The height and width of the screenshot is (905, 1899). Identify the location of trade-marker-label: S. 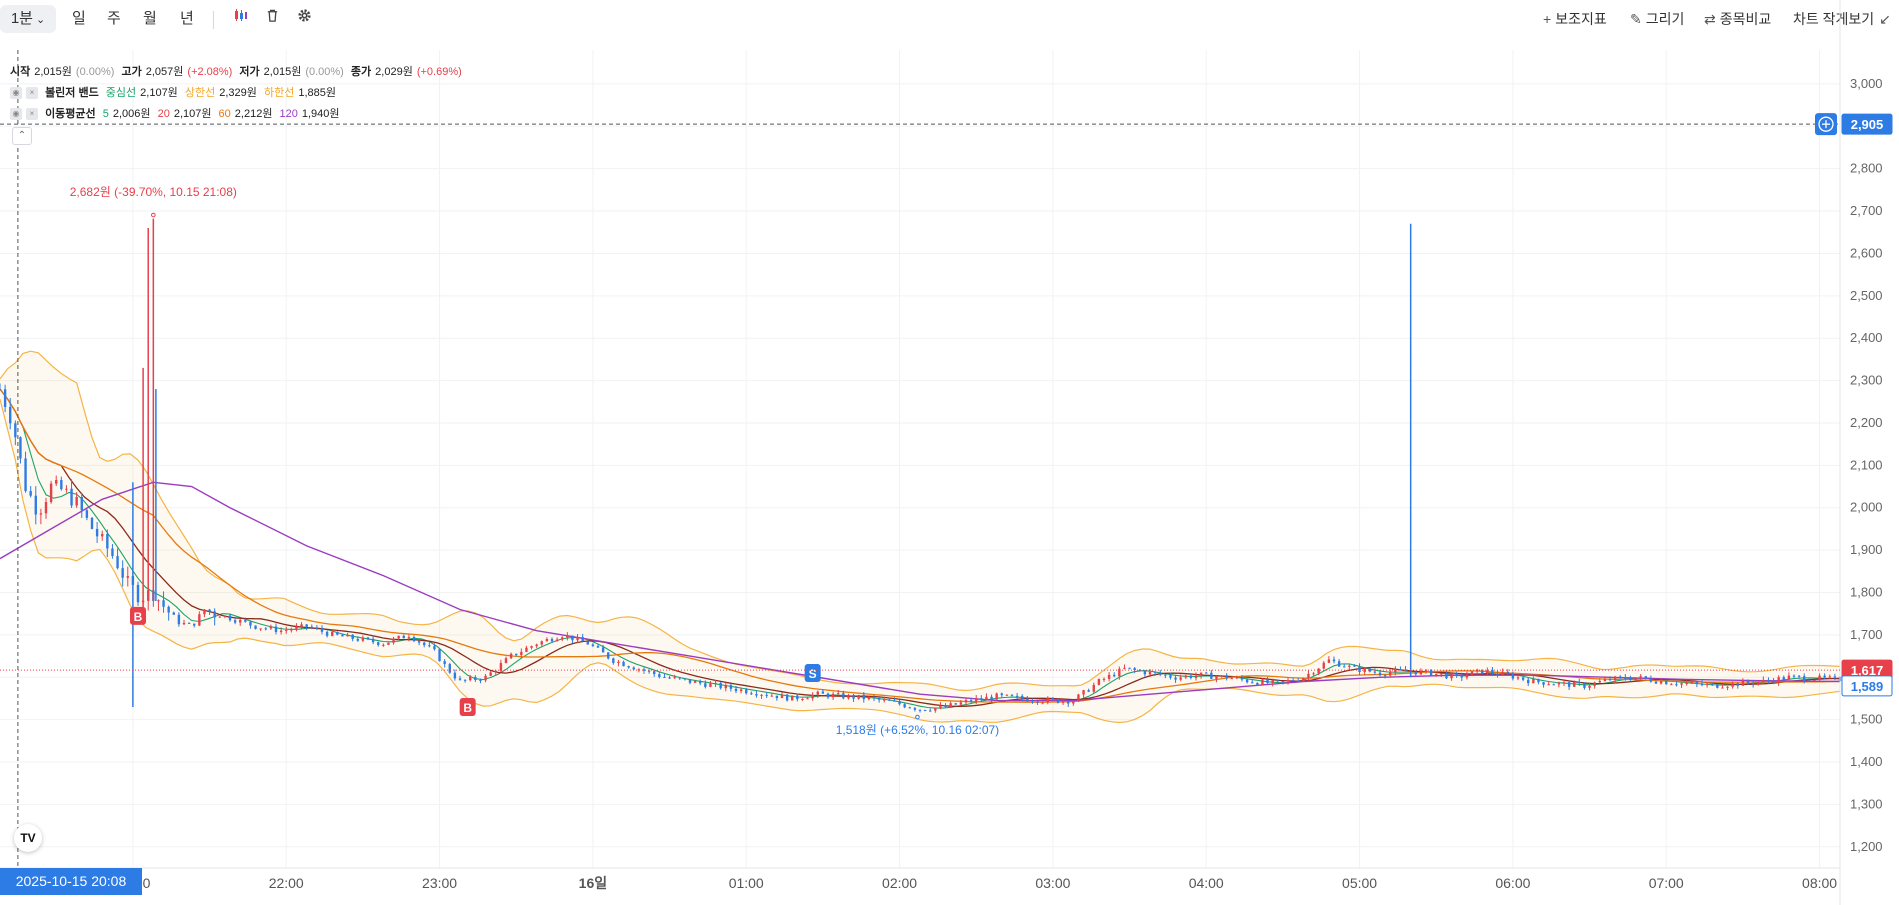
(813, 674).